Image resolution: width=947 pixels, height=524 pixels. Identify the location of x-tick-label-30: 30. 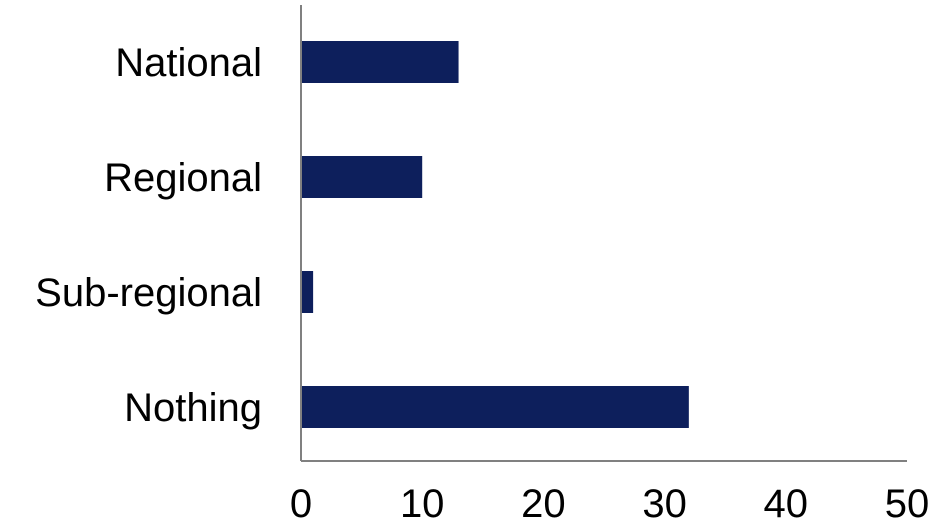
(664, 503).